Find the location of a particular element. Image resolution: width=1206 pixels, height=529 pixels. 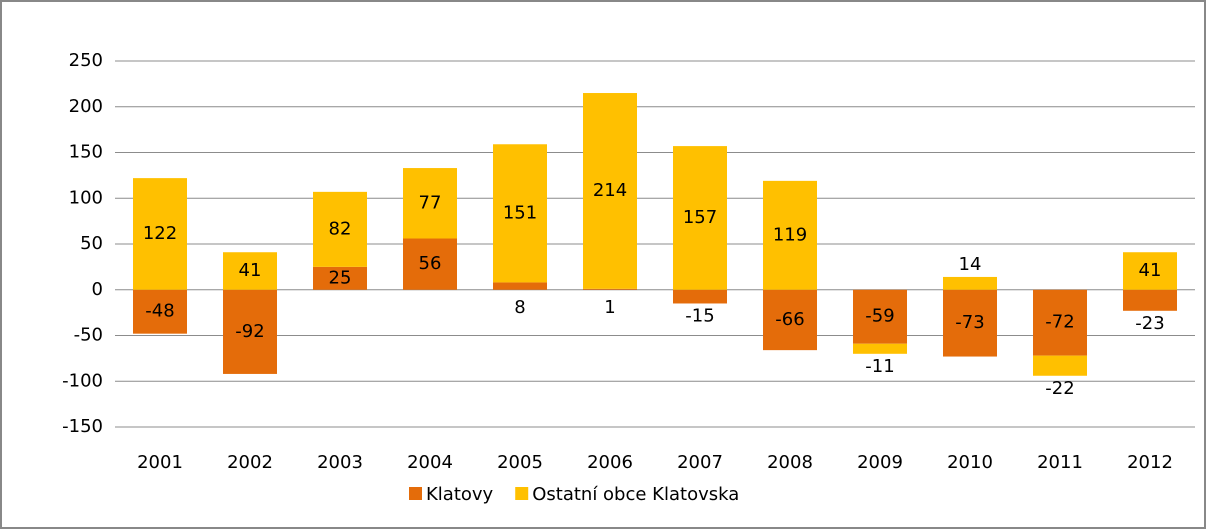

data-label: -92 is located at coordinates (249, 331).